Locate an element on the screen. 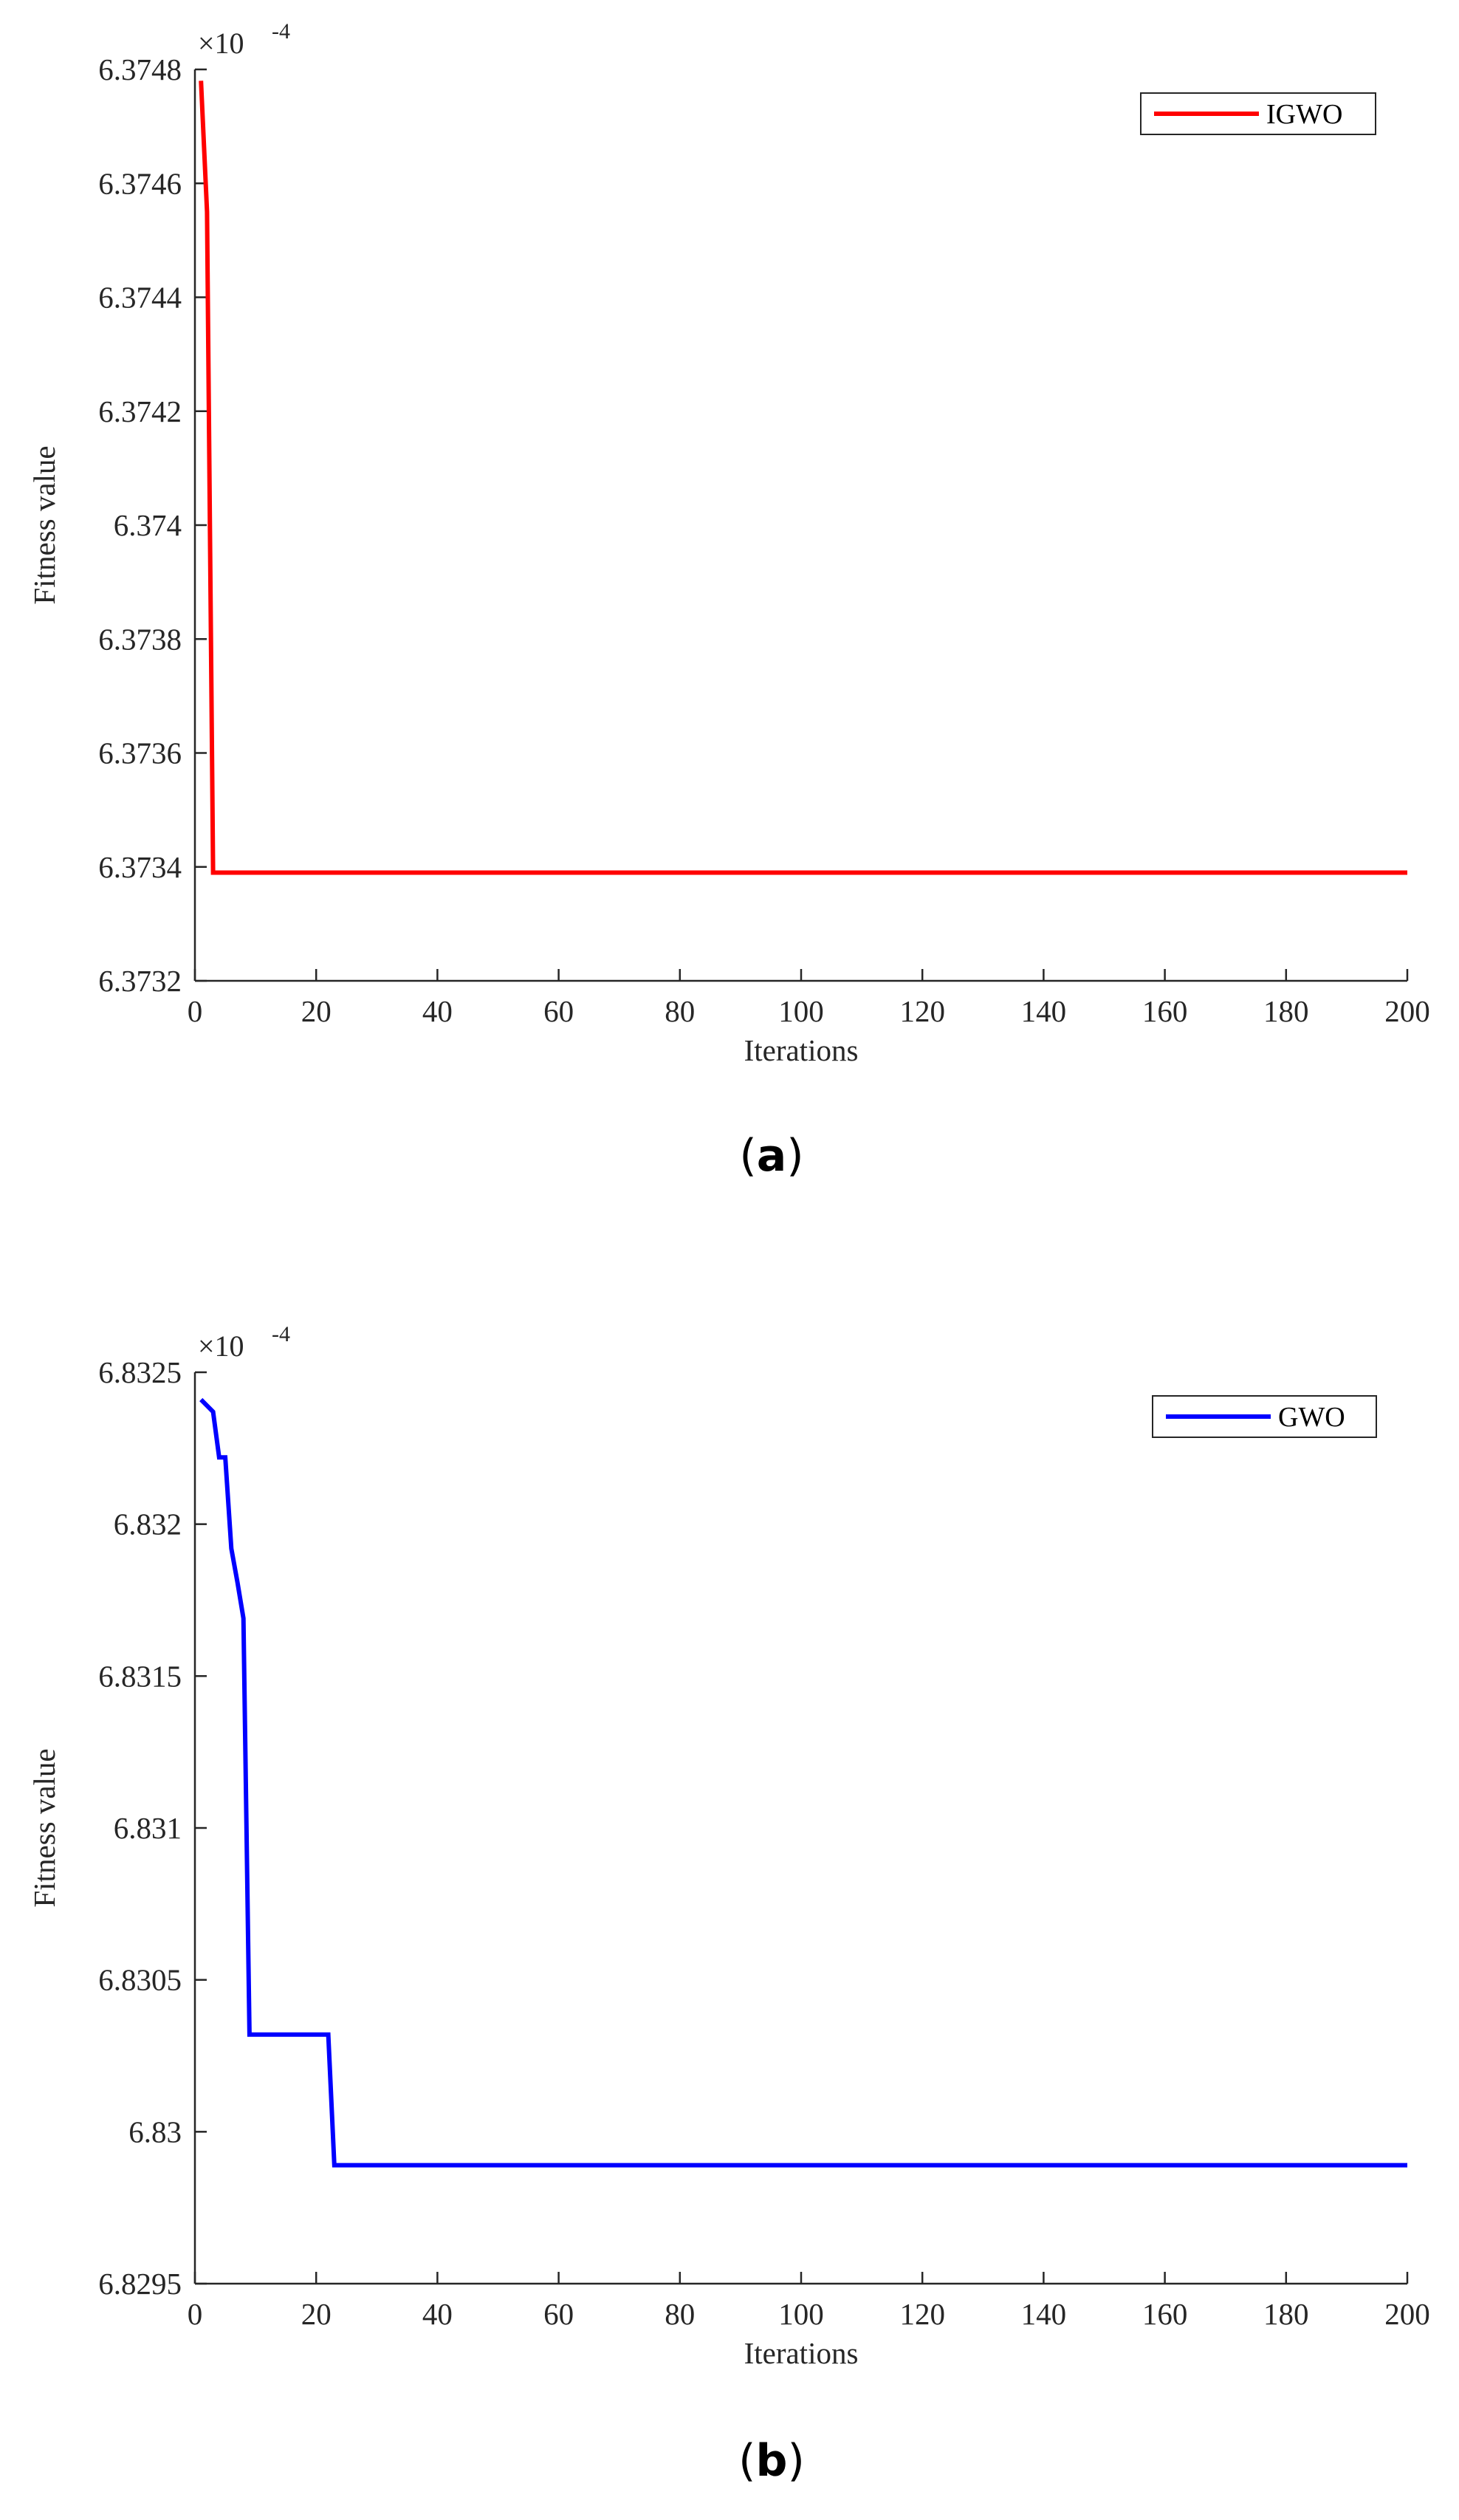 Image resolution: width=1459 pixels, height=2520 pixels. y-tick-label: 6.8295 is located at coordinates (140, 2284).